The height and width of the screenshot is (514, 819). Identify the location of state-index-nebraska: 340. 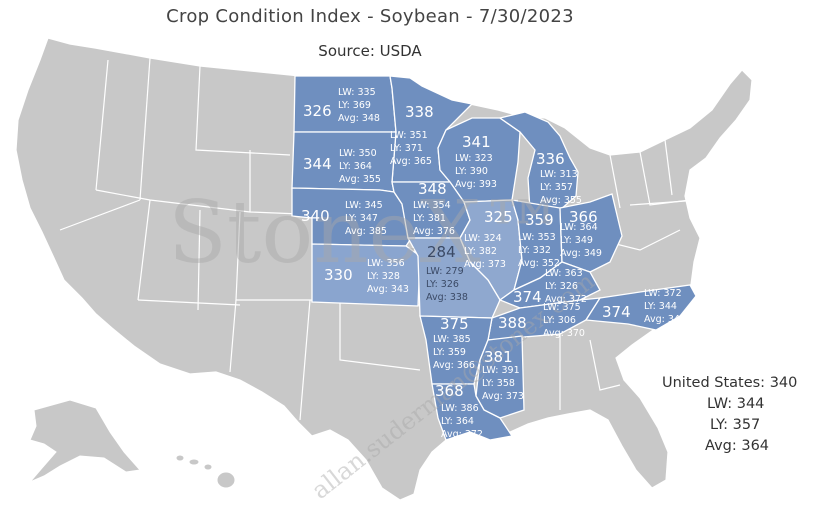
(315, 216).